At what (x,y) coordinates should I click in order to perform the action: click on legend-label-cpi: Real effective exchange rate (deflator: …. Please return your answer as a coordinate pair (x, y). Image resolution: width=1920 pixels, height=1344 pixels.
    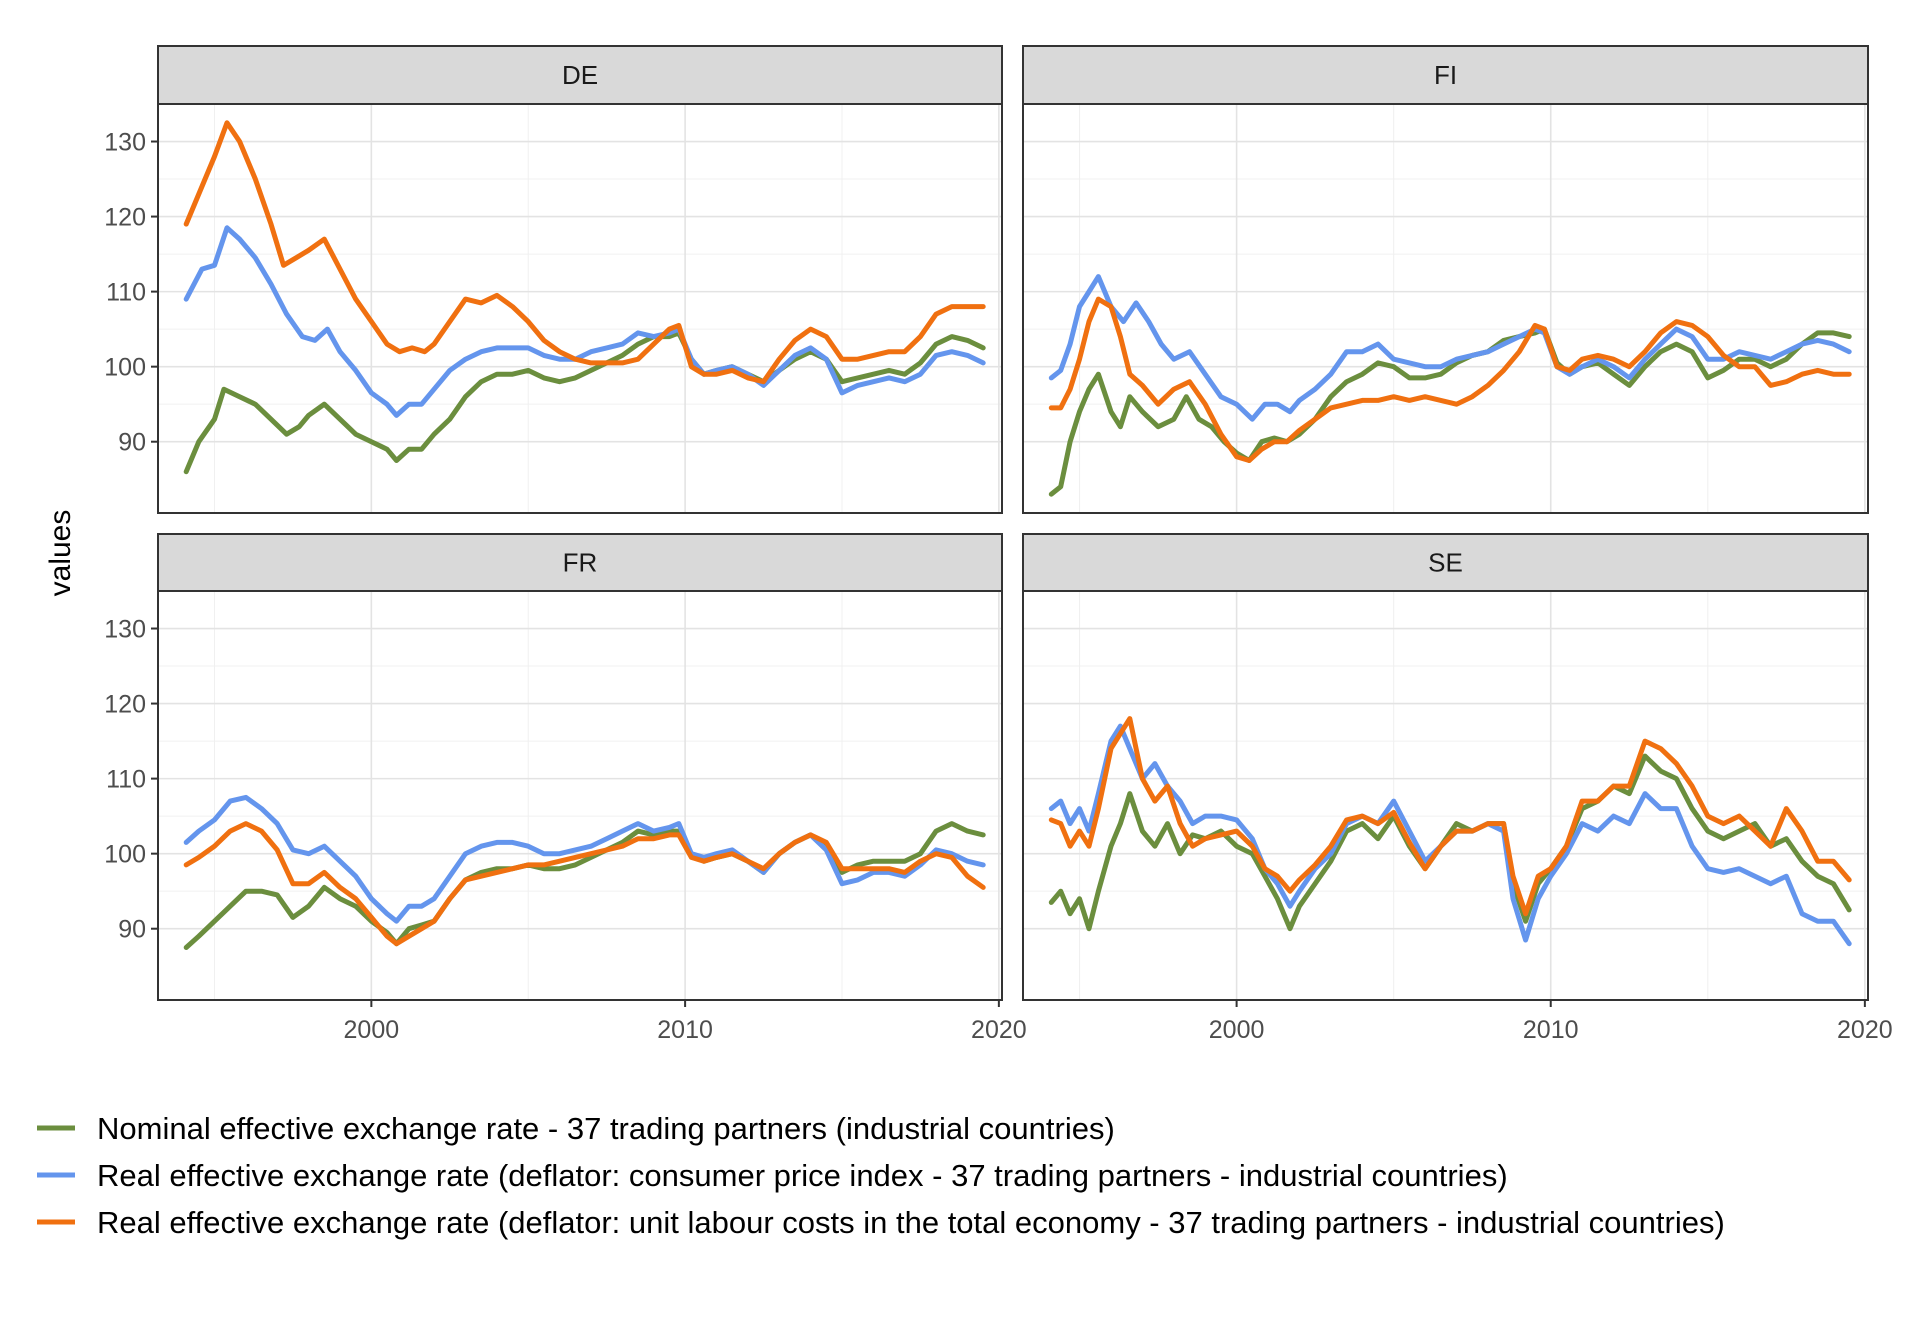
    Looking at the image, I should click on (802, 1175).